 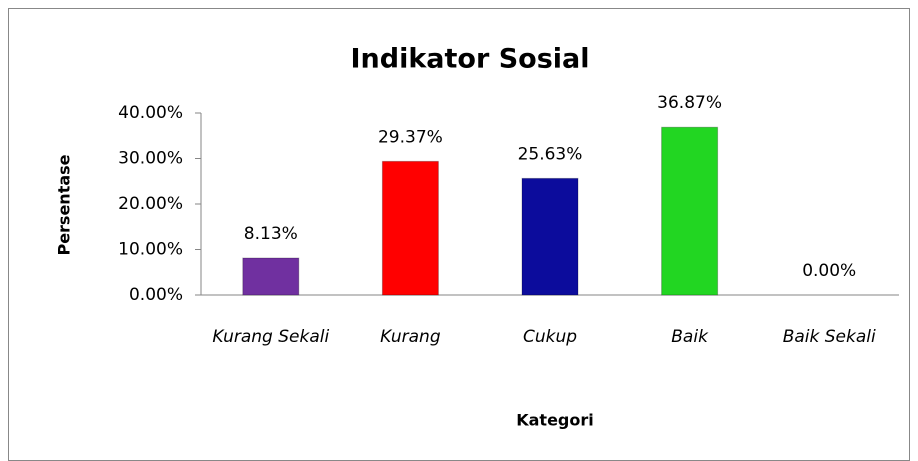 What do you see at coordinates (64, 204) in the screenshot?
I see `y-axis-label: Persentase` at bounding box center [64, 204].